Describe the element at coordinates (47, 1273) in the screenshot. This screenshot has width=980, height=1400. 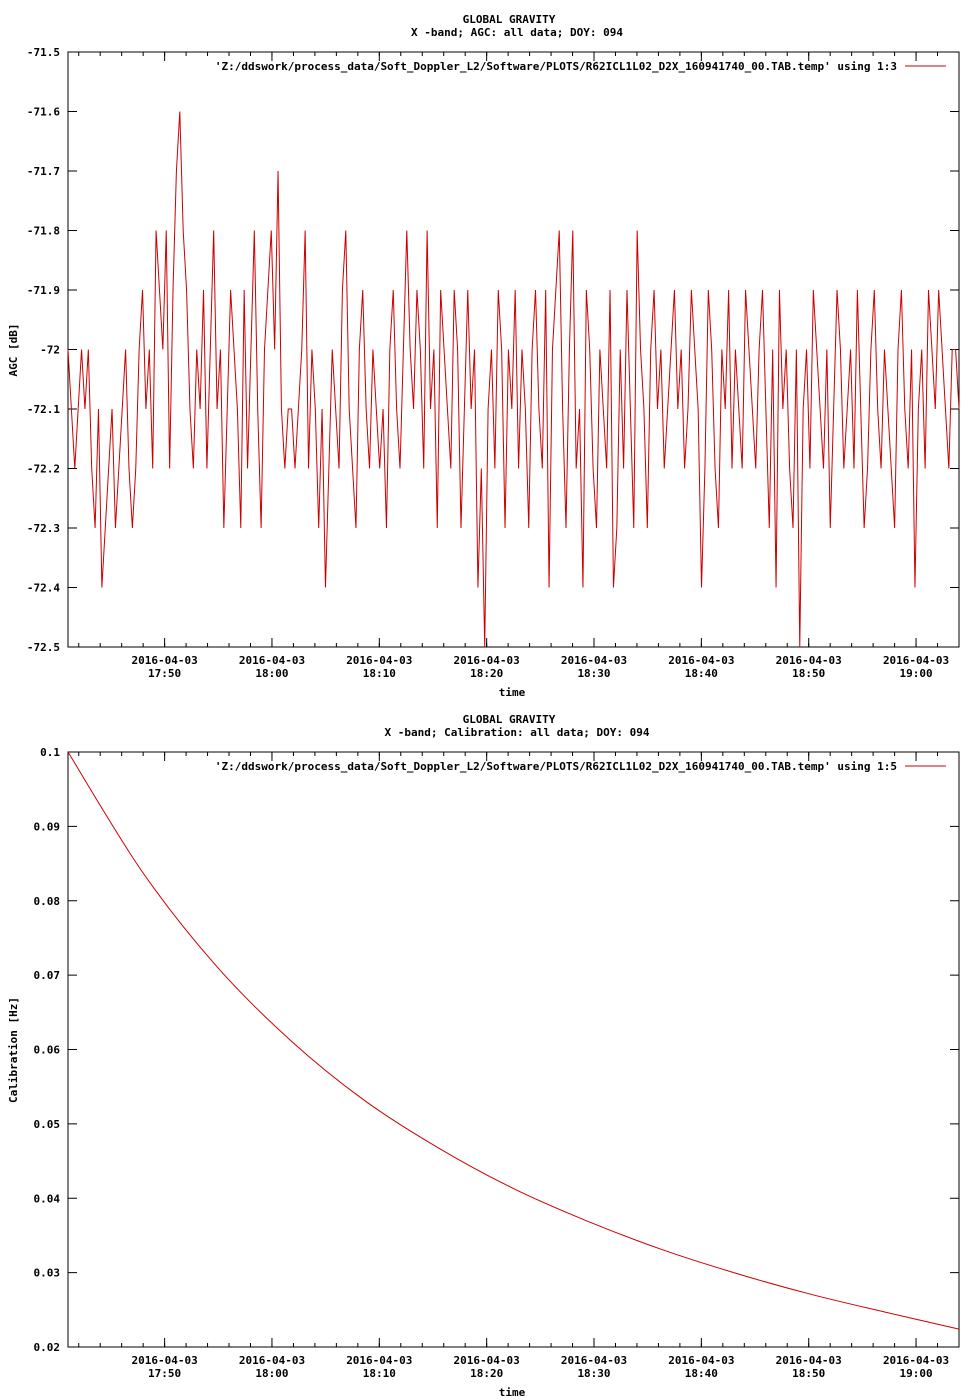
I see `y-tick-label: 0.03` at that location.